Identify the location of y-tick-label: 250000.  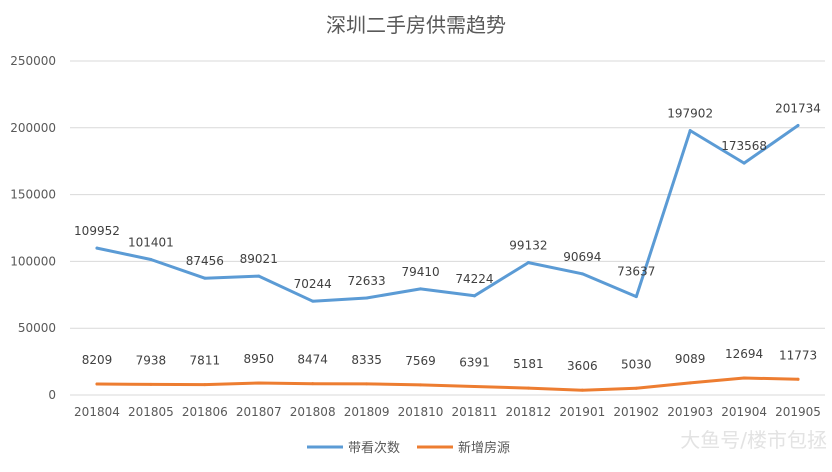
(33, 61).